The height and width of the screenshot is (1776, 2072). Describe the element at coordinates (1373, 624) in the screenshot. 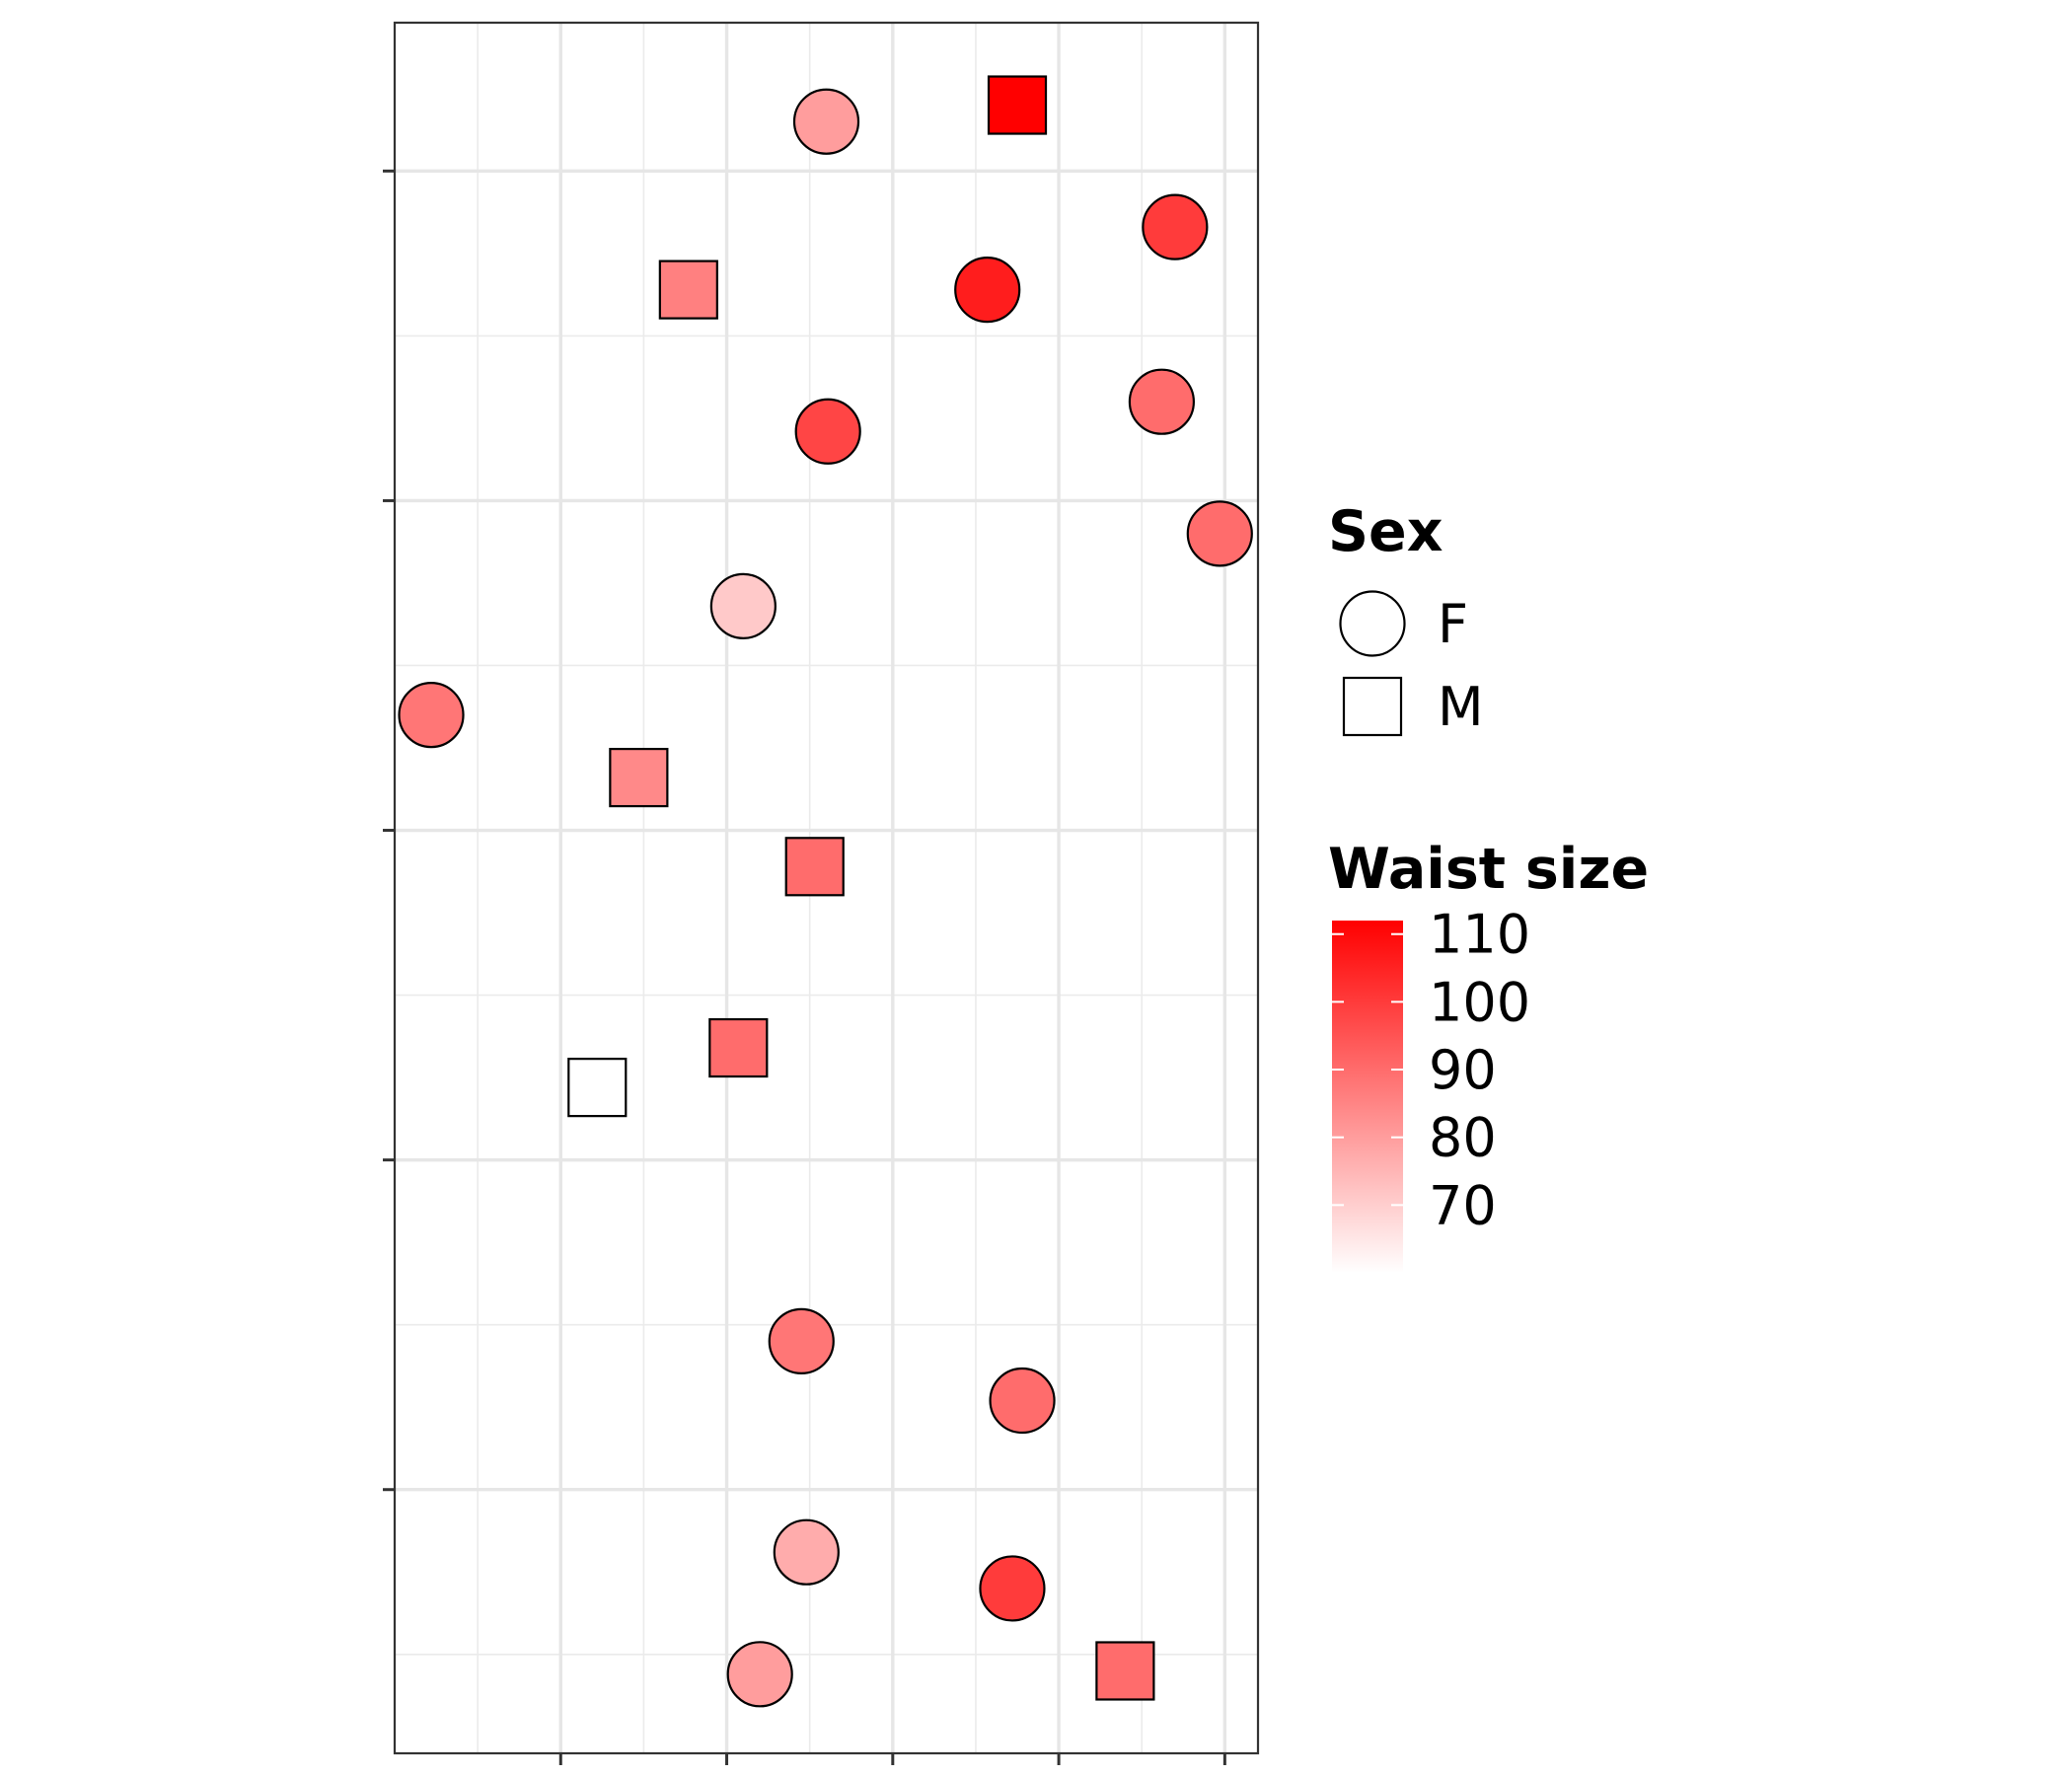

I see `legend-circle-icon` at that location.